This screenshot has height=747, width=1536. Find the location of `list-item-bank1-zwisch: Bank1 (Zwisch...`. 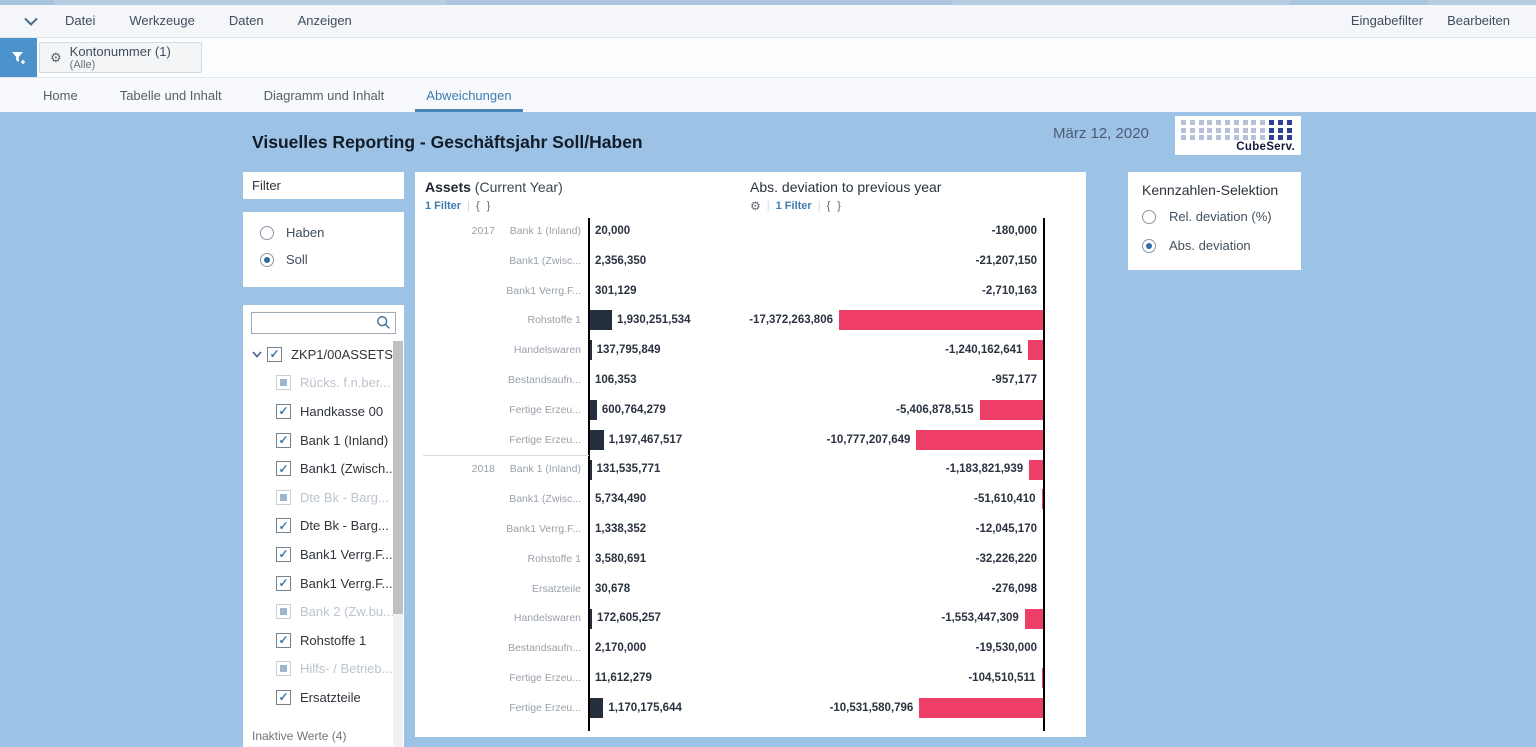

list-item-bank1-zwisch: Bank1 (Zwisch... is located at coordinates (323, 468).